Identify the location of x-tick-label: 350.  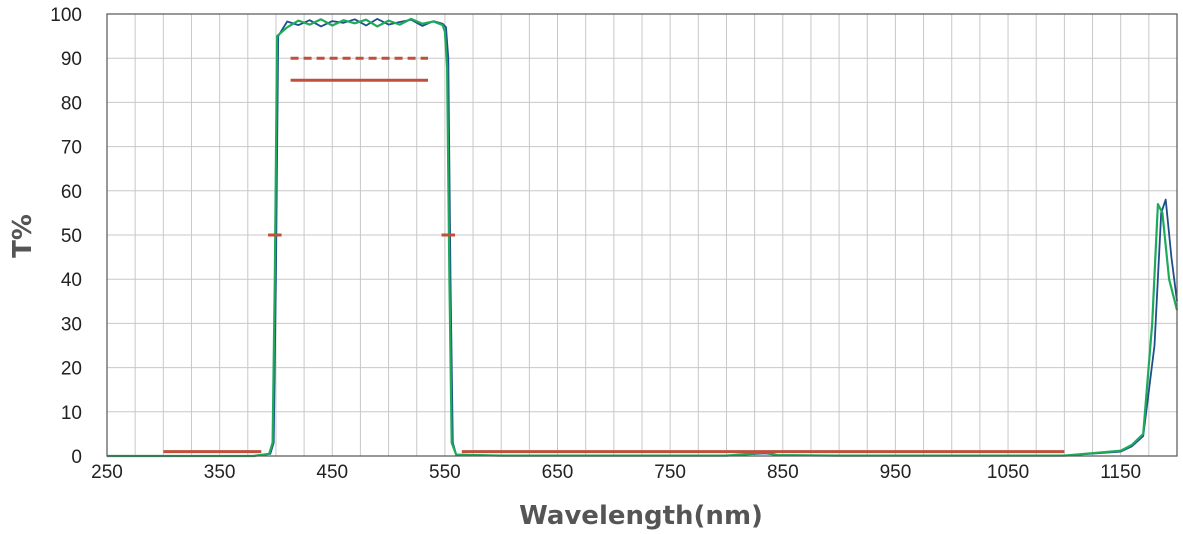
(220, 472).